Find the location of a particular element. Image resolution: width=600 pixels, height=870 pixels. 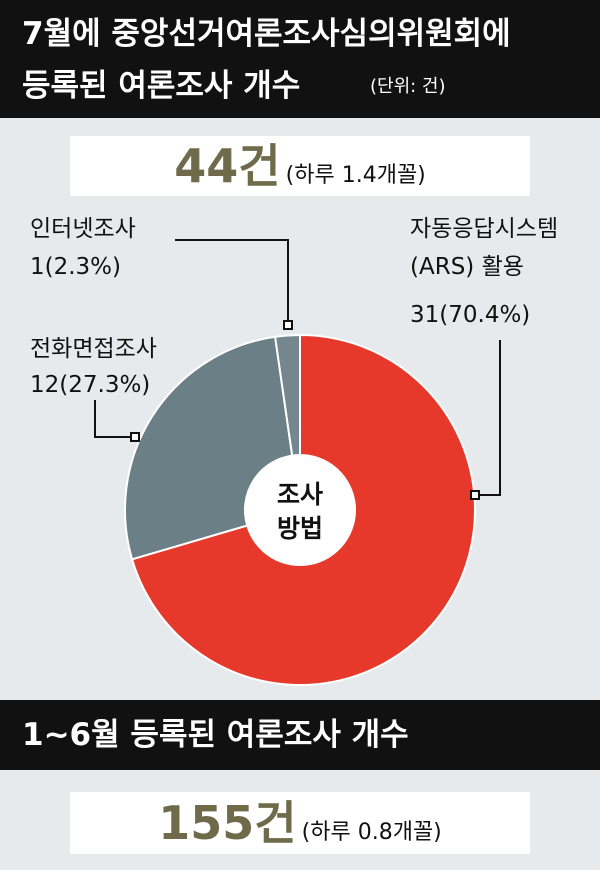

footer-band: 1~6월 등록된 여론조사 개수 is located at coordinates (300, 735).